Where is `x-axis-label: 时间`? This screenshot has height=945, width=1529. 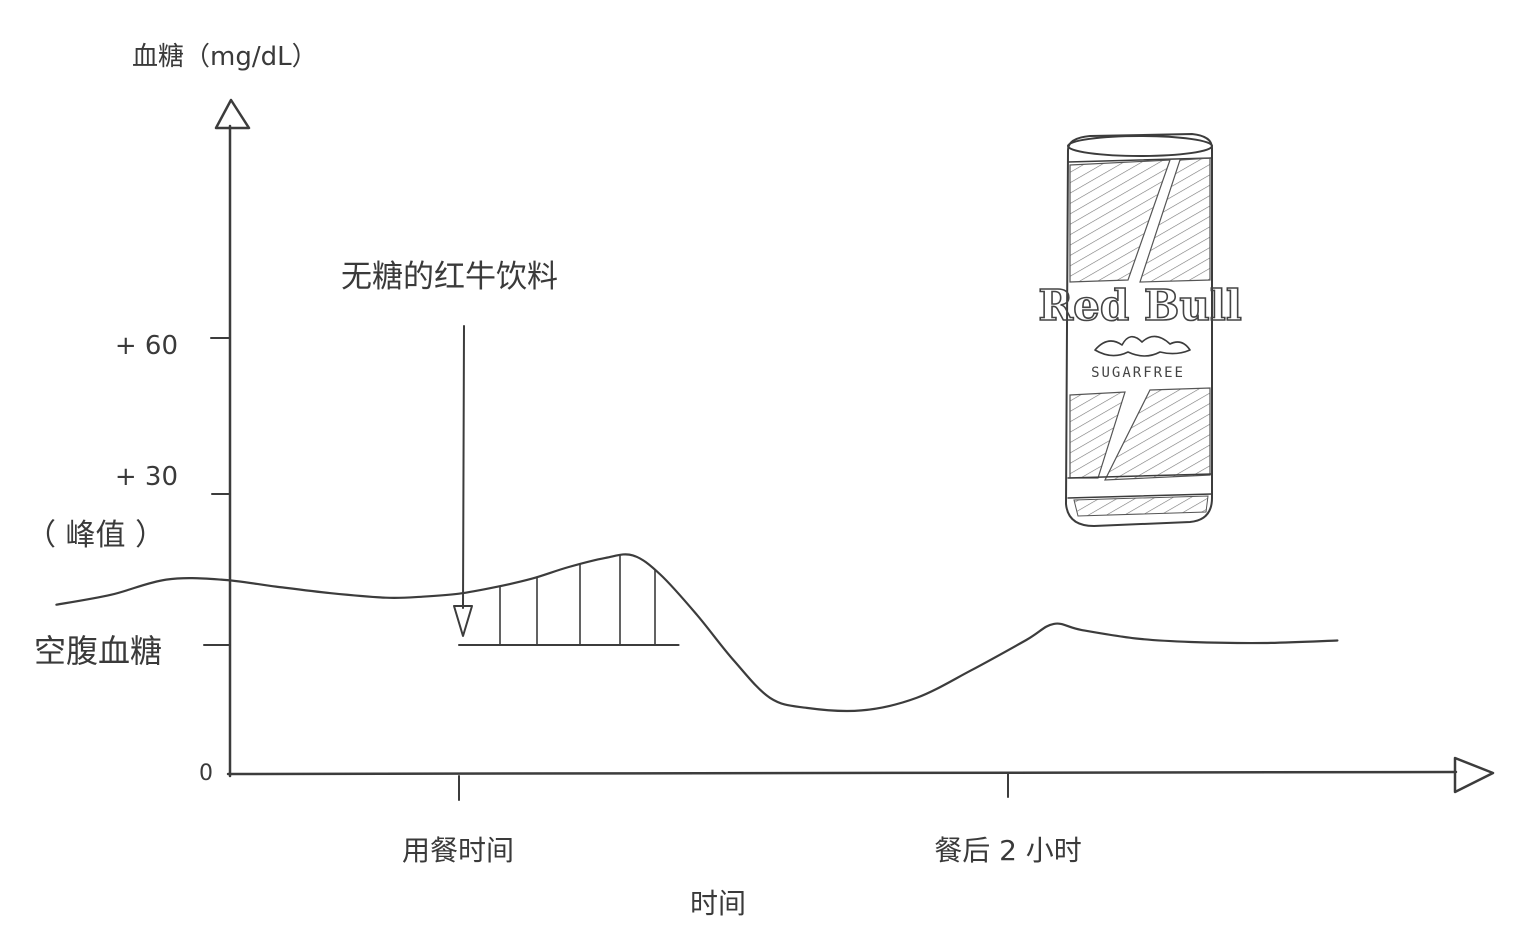 x-axis-label: 时间 is located at coordinates (718, 903).